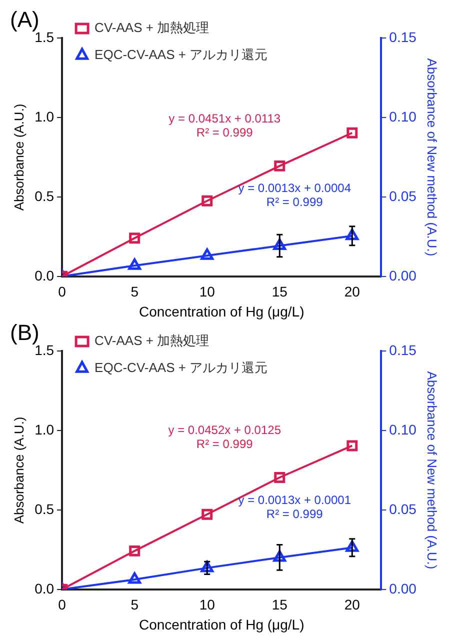 Image resolution: width=455 pixels, height=643 pixels. I want to click on annotation: y = 0.0451x + 0.0113 R² = 0.999, so click(224, 125).